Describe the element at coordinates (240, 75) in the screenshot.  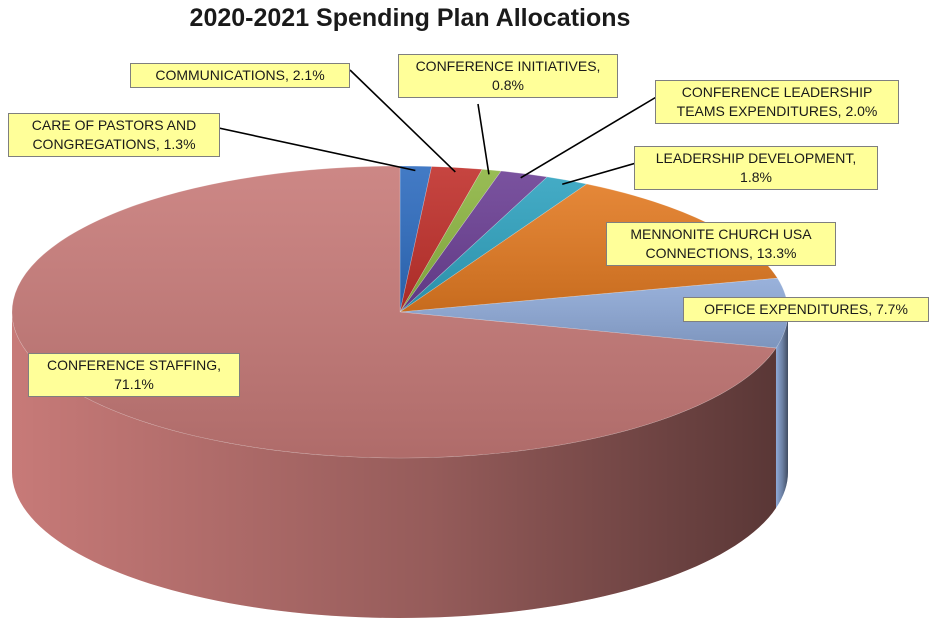
I see `slice-label-2: COMMUNICATIONS, 2.1%` at that location.